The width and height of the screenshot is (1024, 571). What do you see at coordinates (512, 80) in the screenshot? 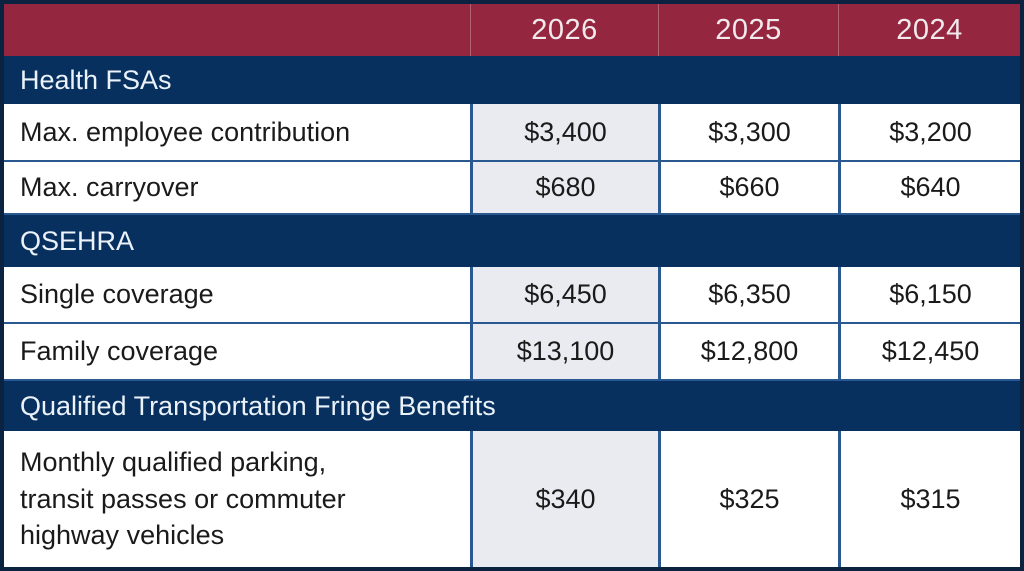
I see `section-header-health-fsas: Health FSAs` at bounding box center [512, 80].